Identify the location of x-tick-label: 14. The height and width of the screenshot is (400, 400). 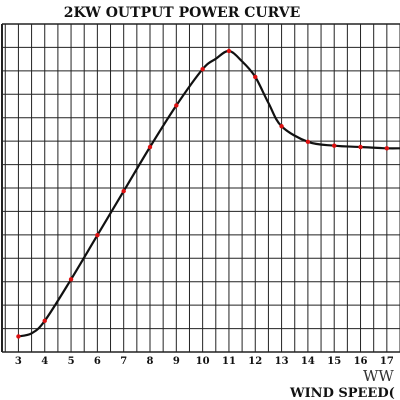
(308, 361).